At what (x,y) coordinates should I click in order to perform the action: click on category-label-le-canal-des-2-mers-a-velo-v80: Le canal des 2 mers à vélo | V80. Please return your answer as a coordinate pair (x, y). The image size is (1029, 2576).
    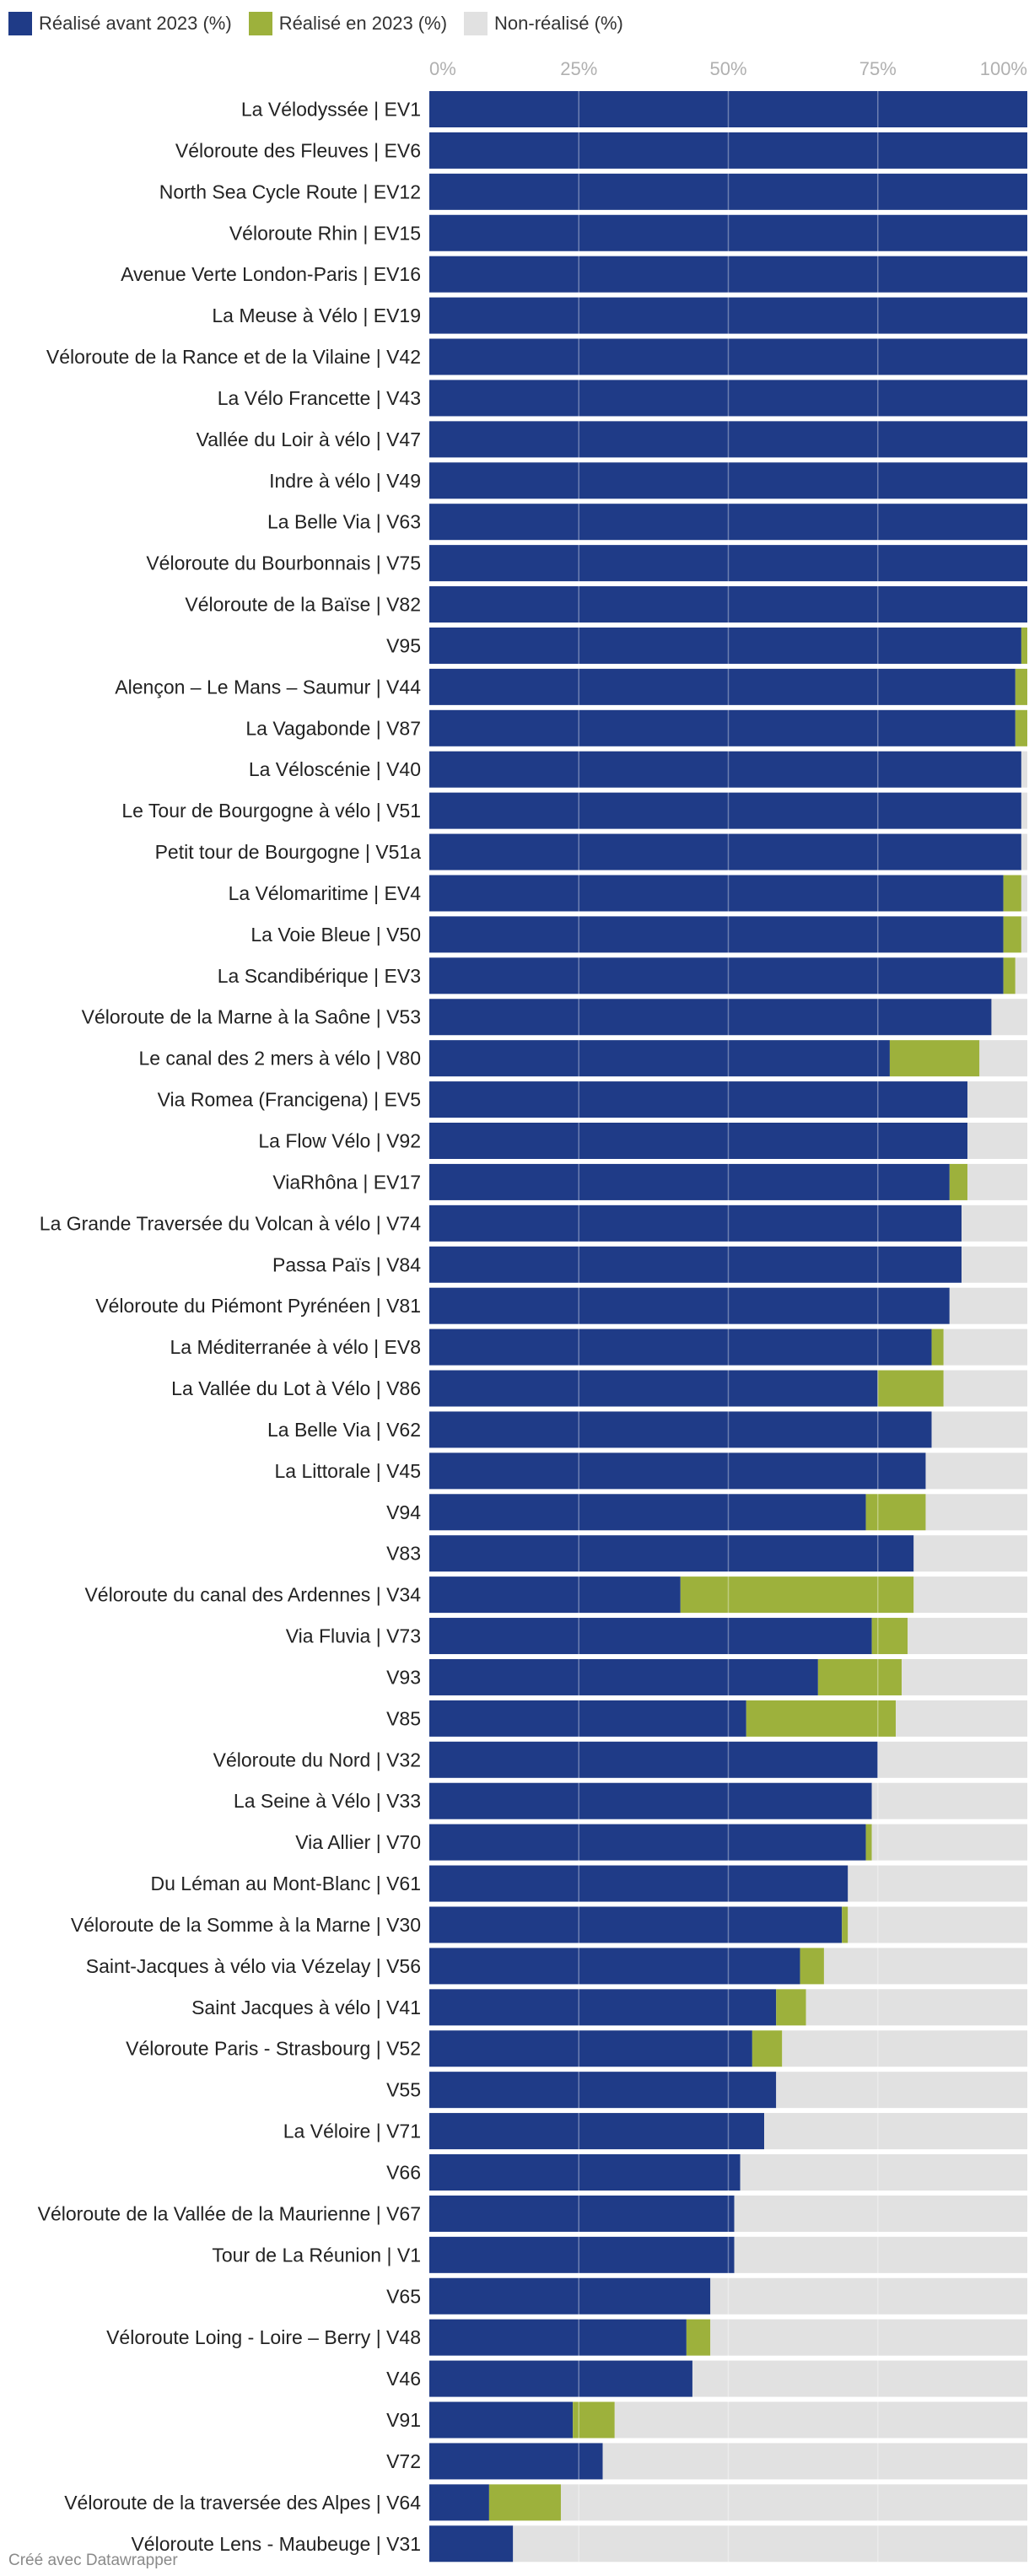
    Looking at the image, I should click on (279, 1059).